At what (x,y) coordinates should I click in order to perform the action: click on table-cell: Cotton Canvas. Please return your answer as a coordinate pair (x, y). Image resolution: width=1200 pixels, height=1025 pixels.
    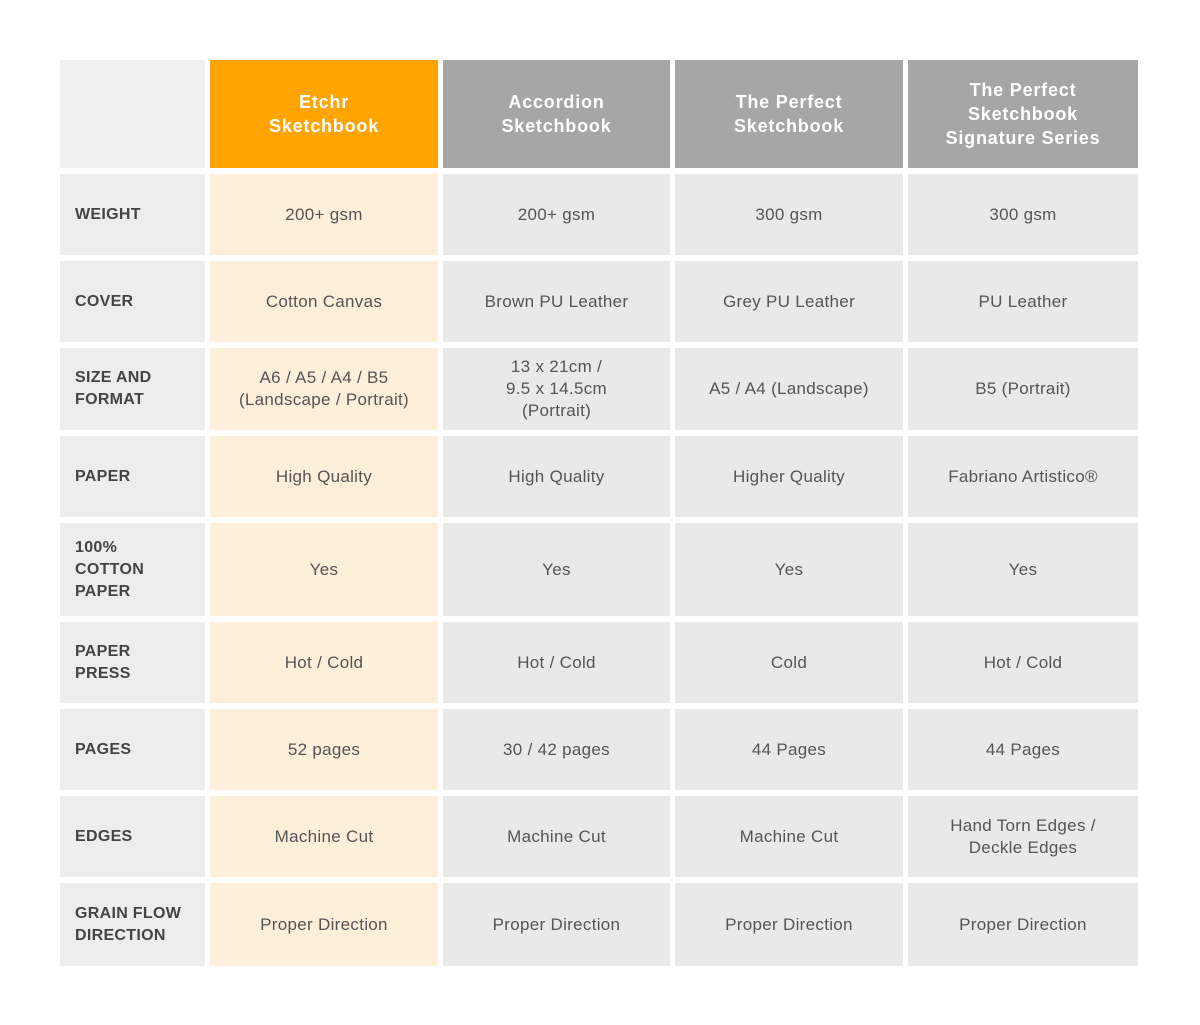
    Looking at the image, I should click on (324, 301).